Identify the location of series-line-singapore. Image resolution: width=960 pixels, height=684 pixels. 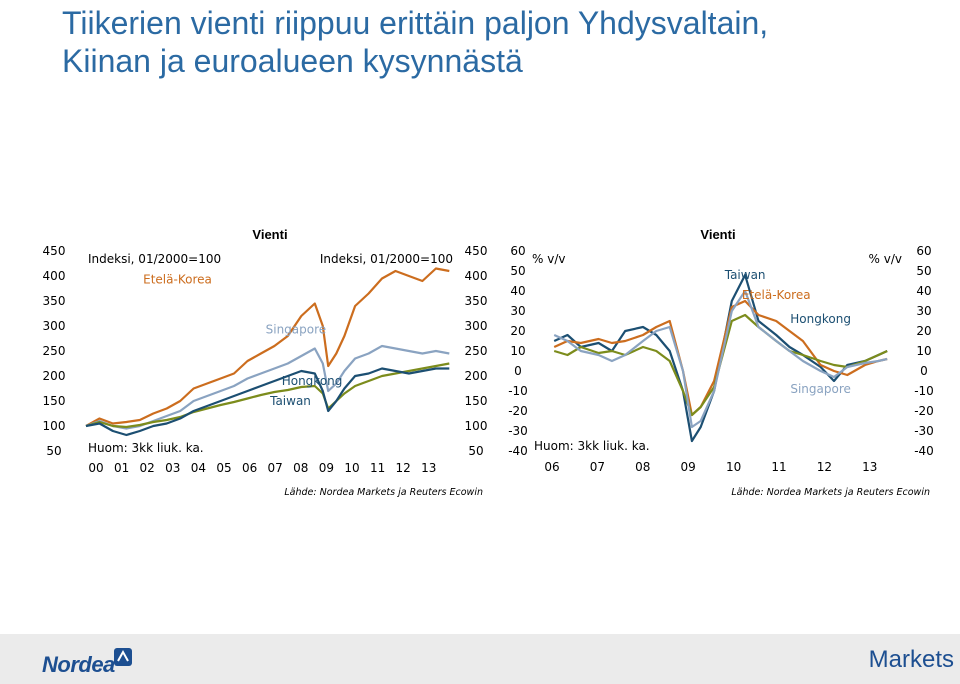
(267, 387).